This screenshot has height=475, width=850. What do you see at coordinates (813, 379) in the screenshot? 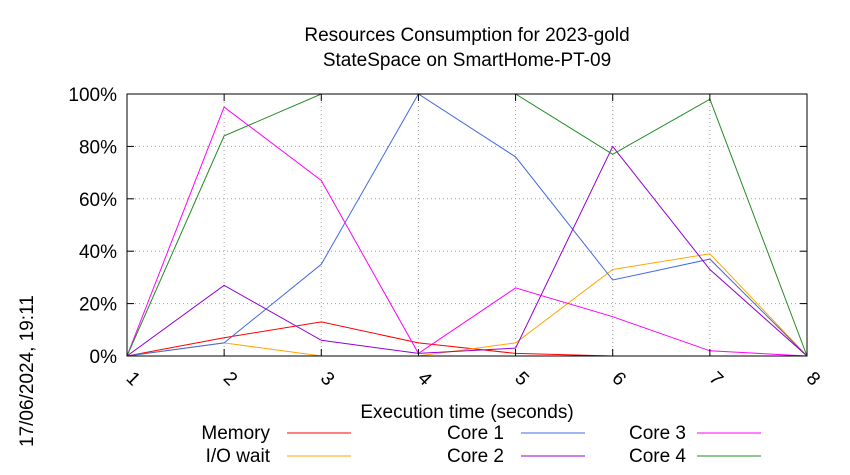
I see `x-tick-label: 8` at bounding box center [813, 379].